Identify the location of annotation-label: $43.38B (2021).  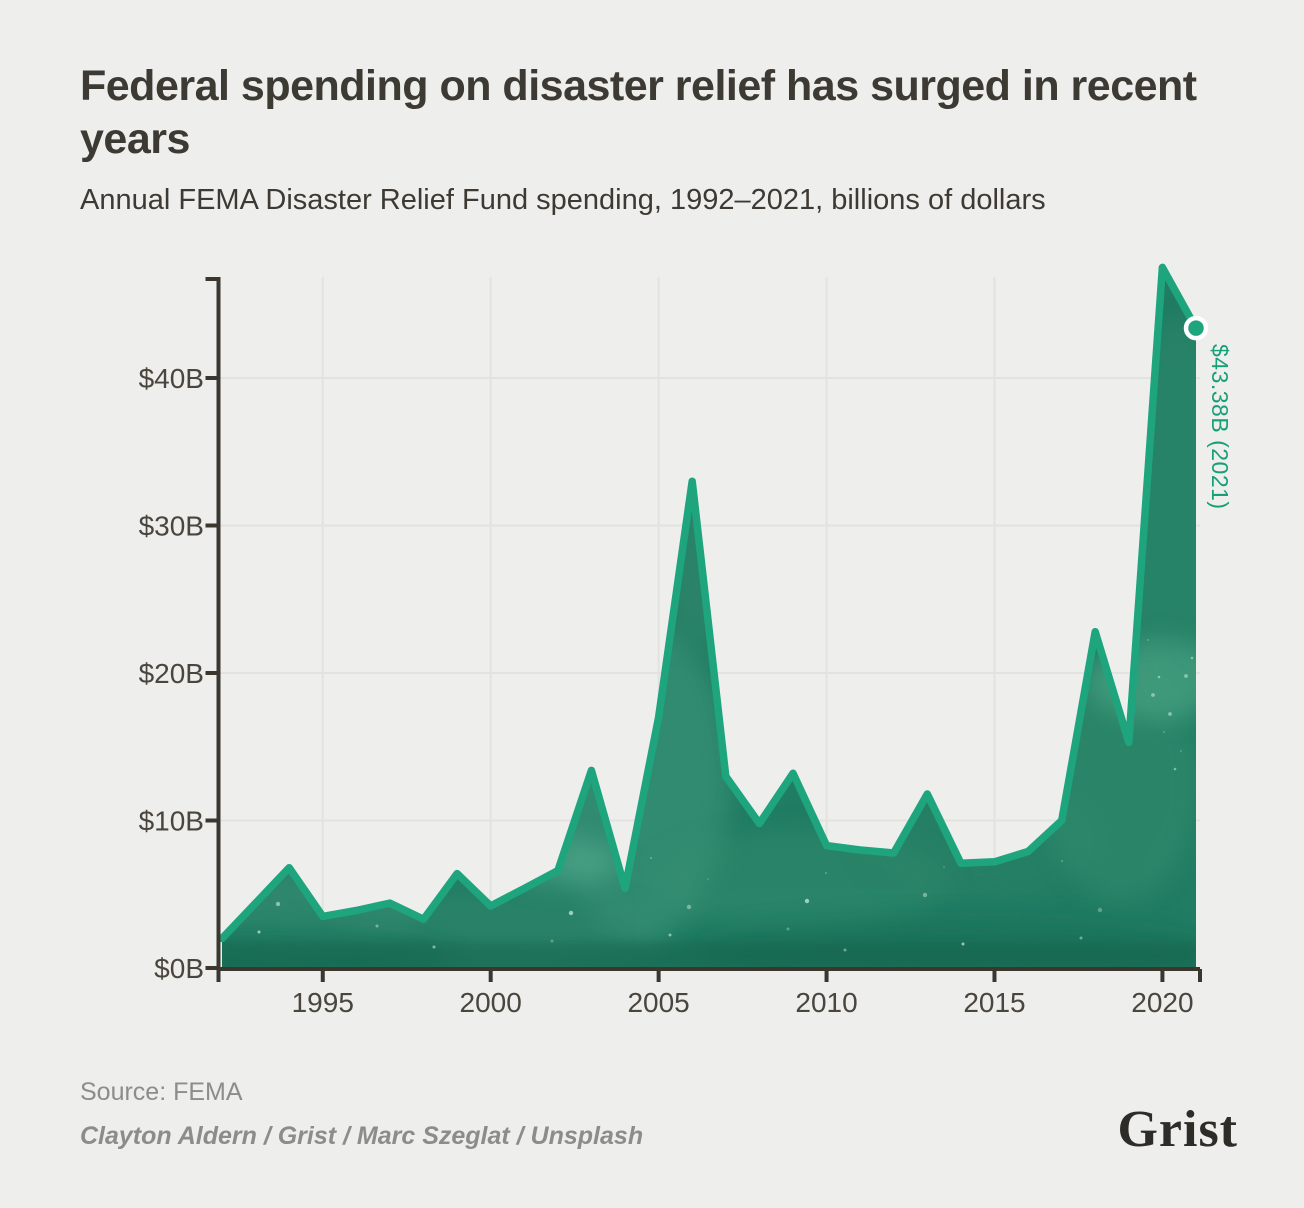
(1220, 427).